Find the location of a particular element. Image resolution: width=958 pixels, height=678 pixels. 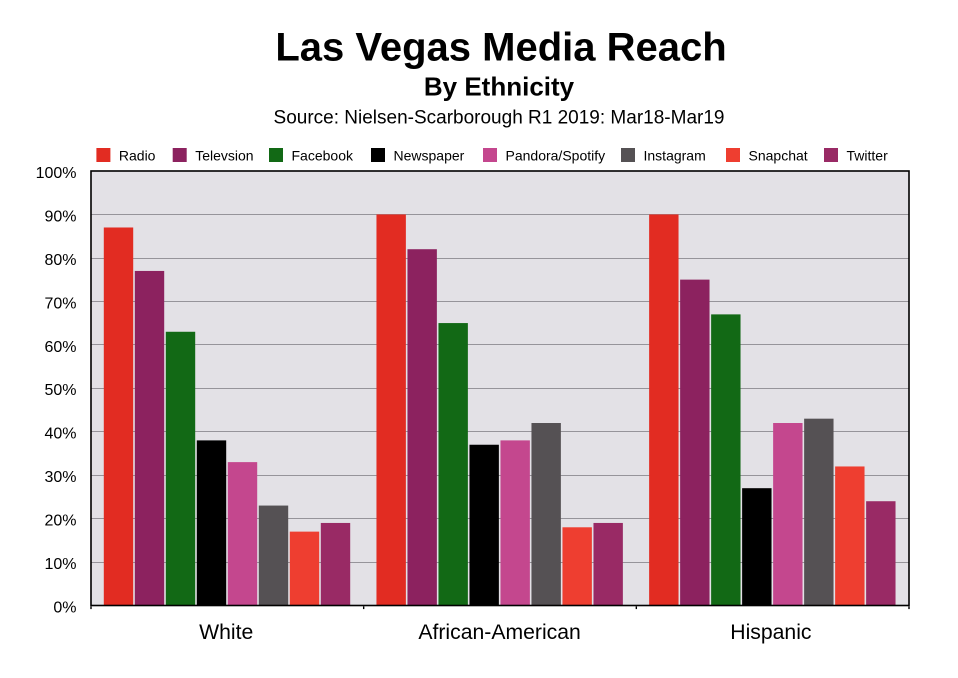

svg-text: By Ethnicity is located at coordinates (499, 87).